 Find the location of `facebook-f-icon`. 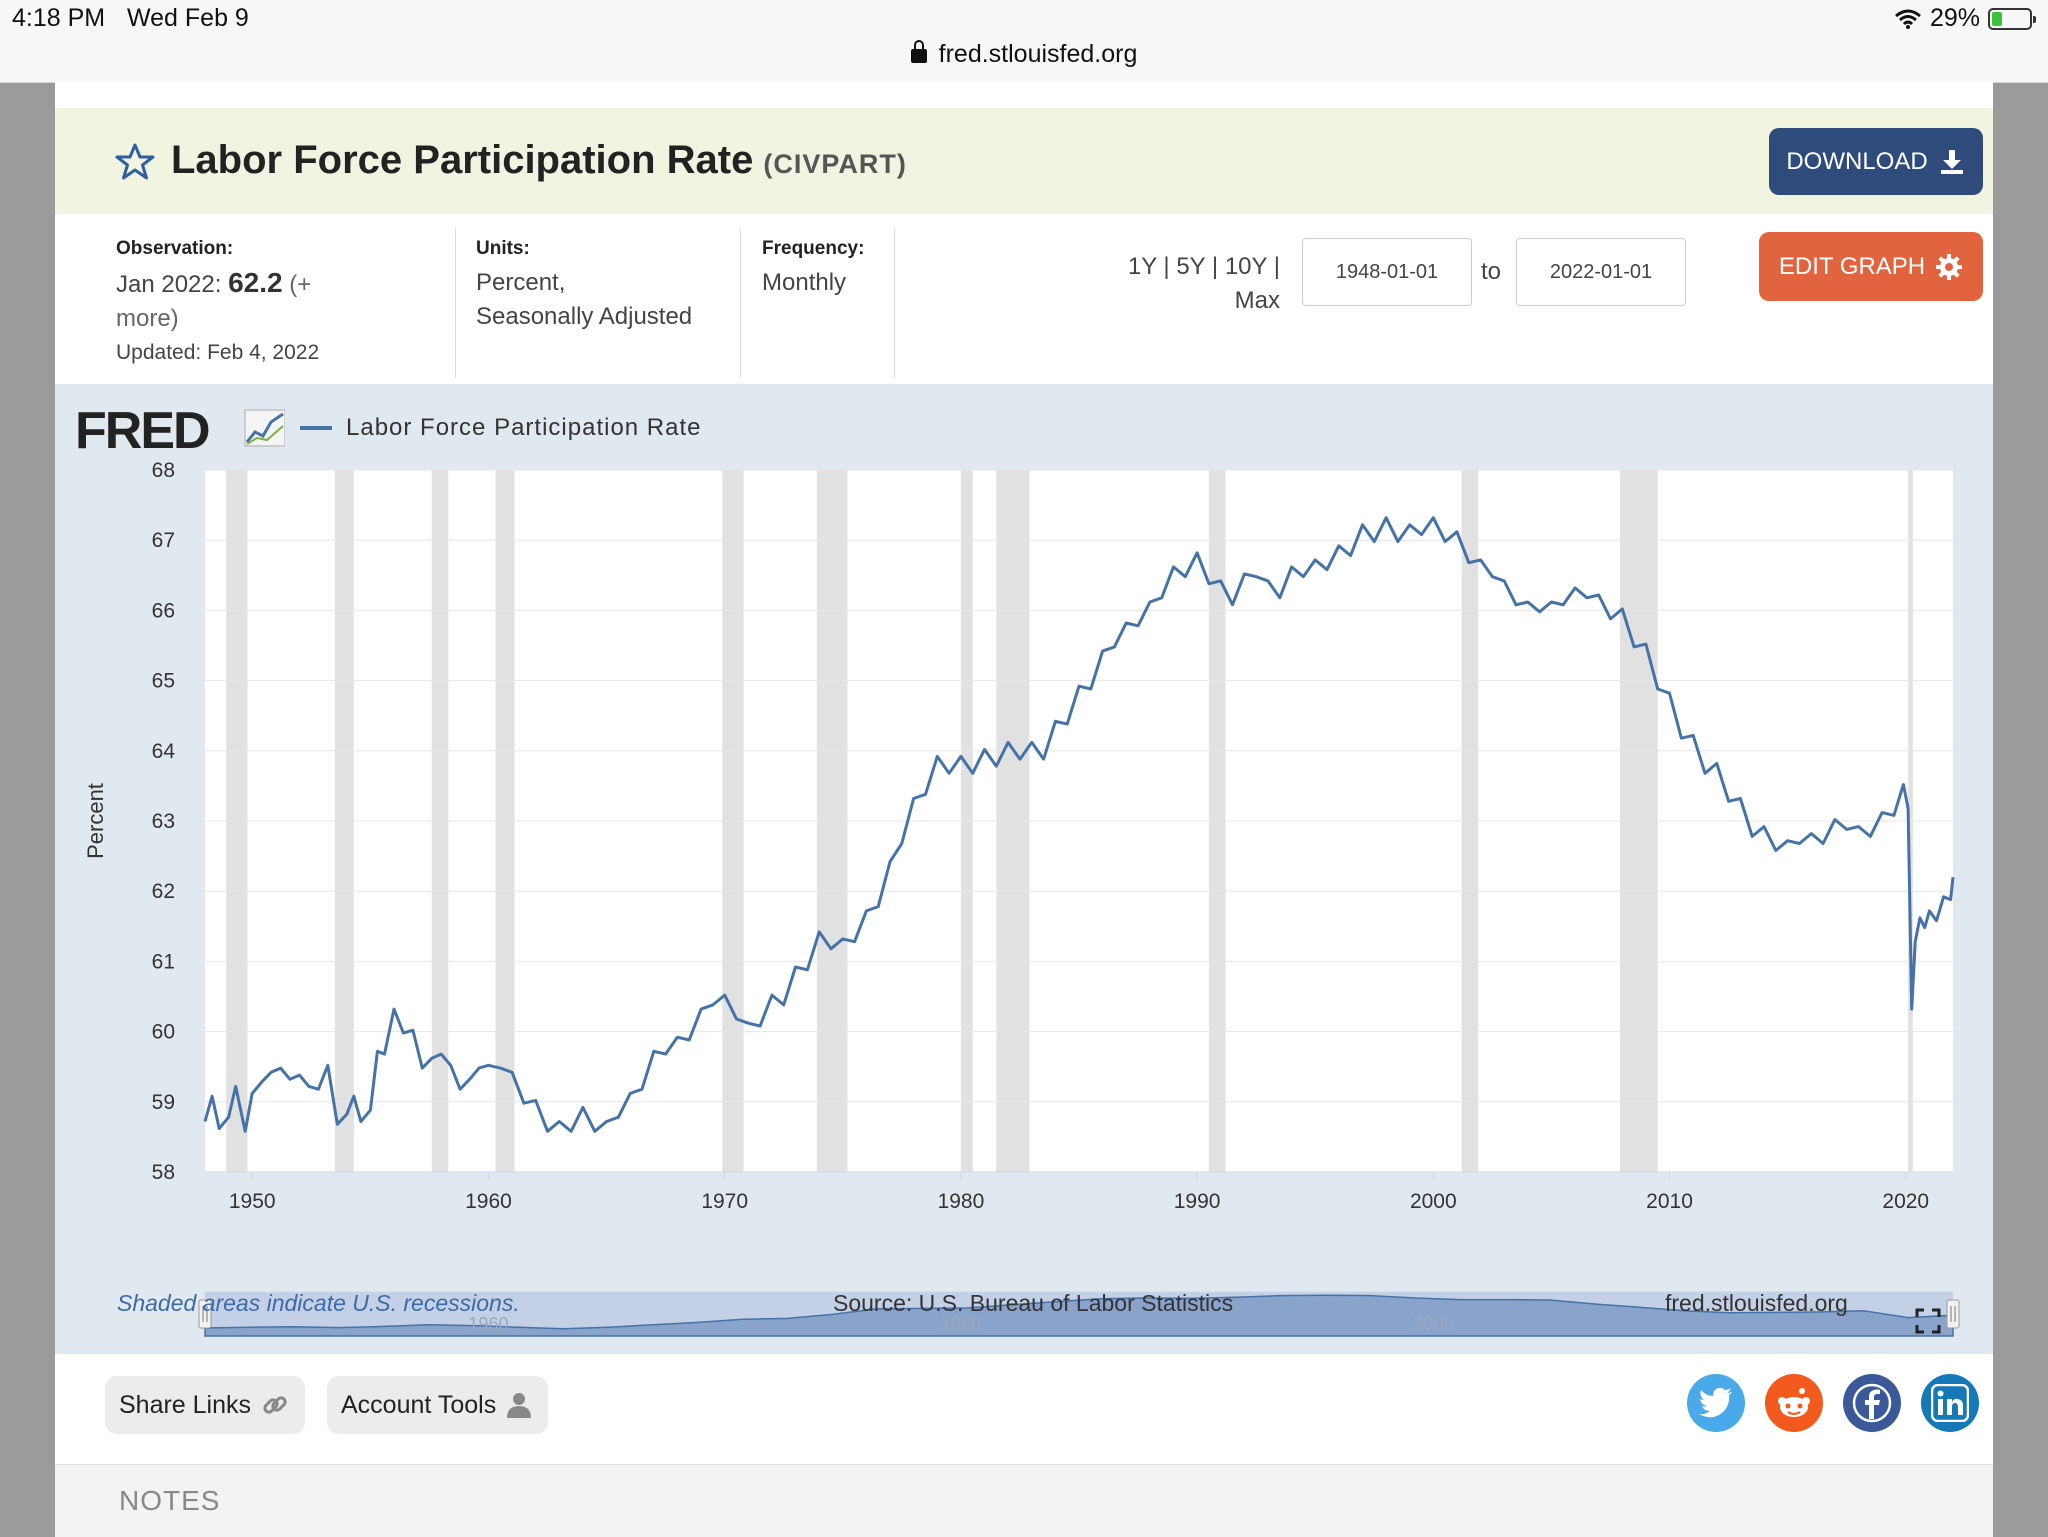

facebook-f-icon is located at coordinates (1872, 1403).